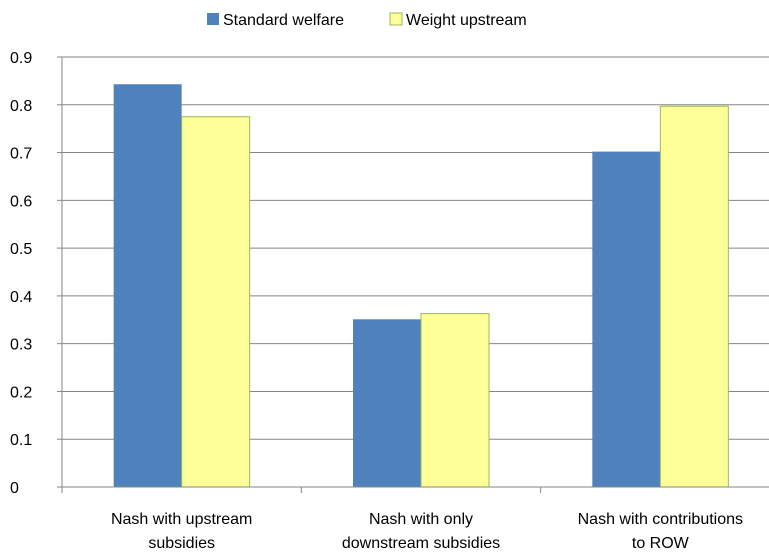  I want to click on y-tick-label: 0.3, so click(21, 345).